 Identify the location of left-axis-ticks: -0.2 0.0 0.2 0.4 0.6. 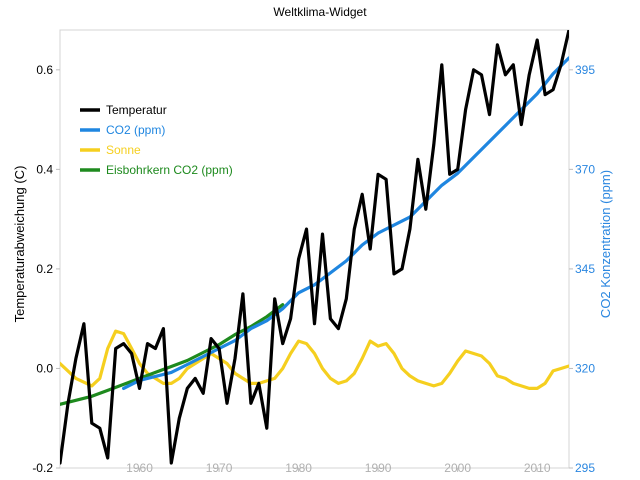
(46, 269).